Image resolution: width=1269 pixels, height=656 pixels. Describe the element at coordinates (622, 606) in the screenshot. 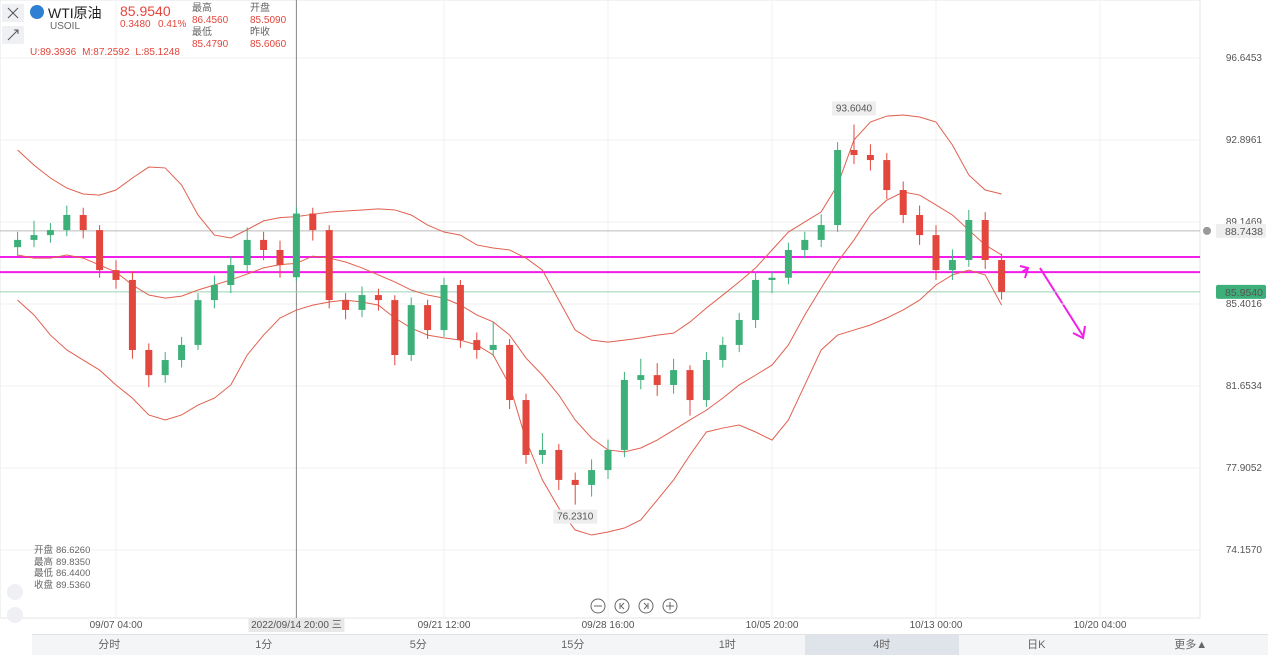

I see `scroll-start` at that location.